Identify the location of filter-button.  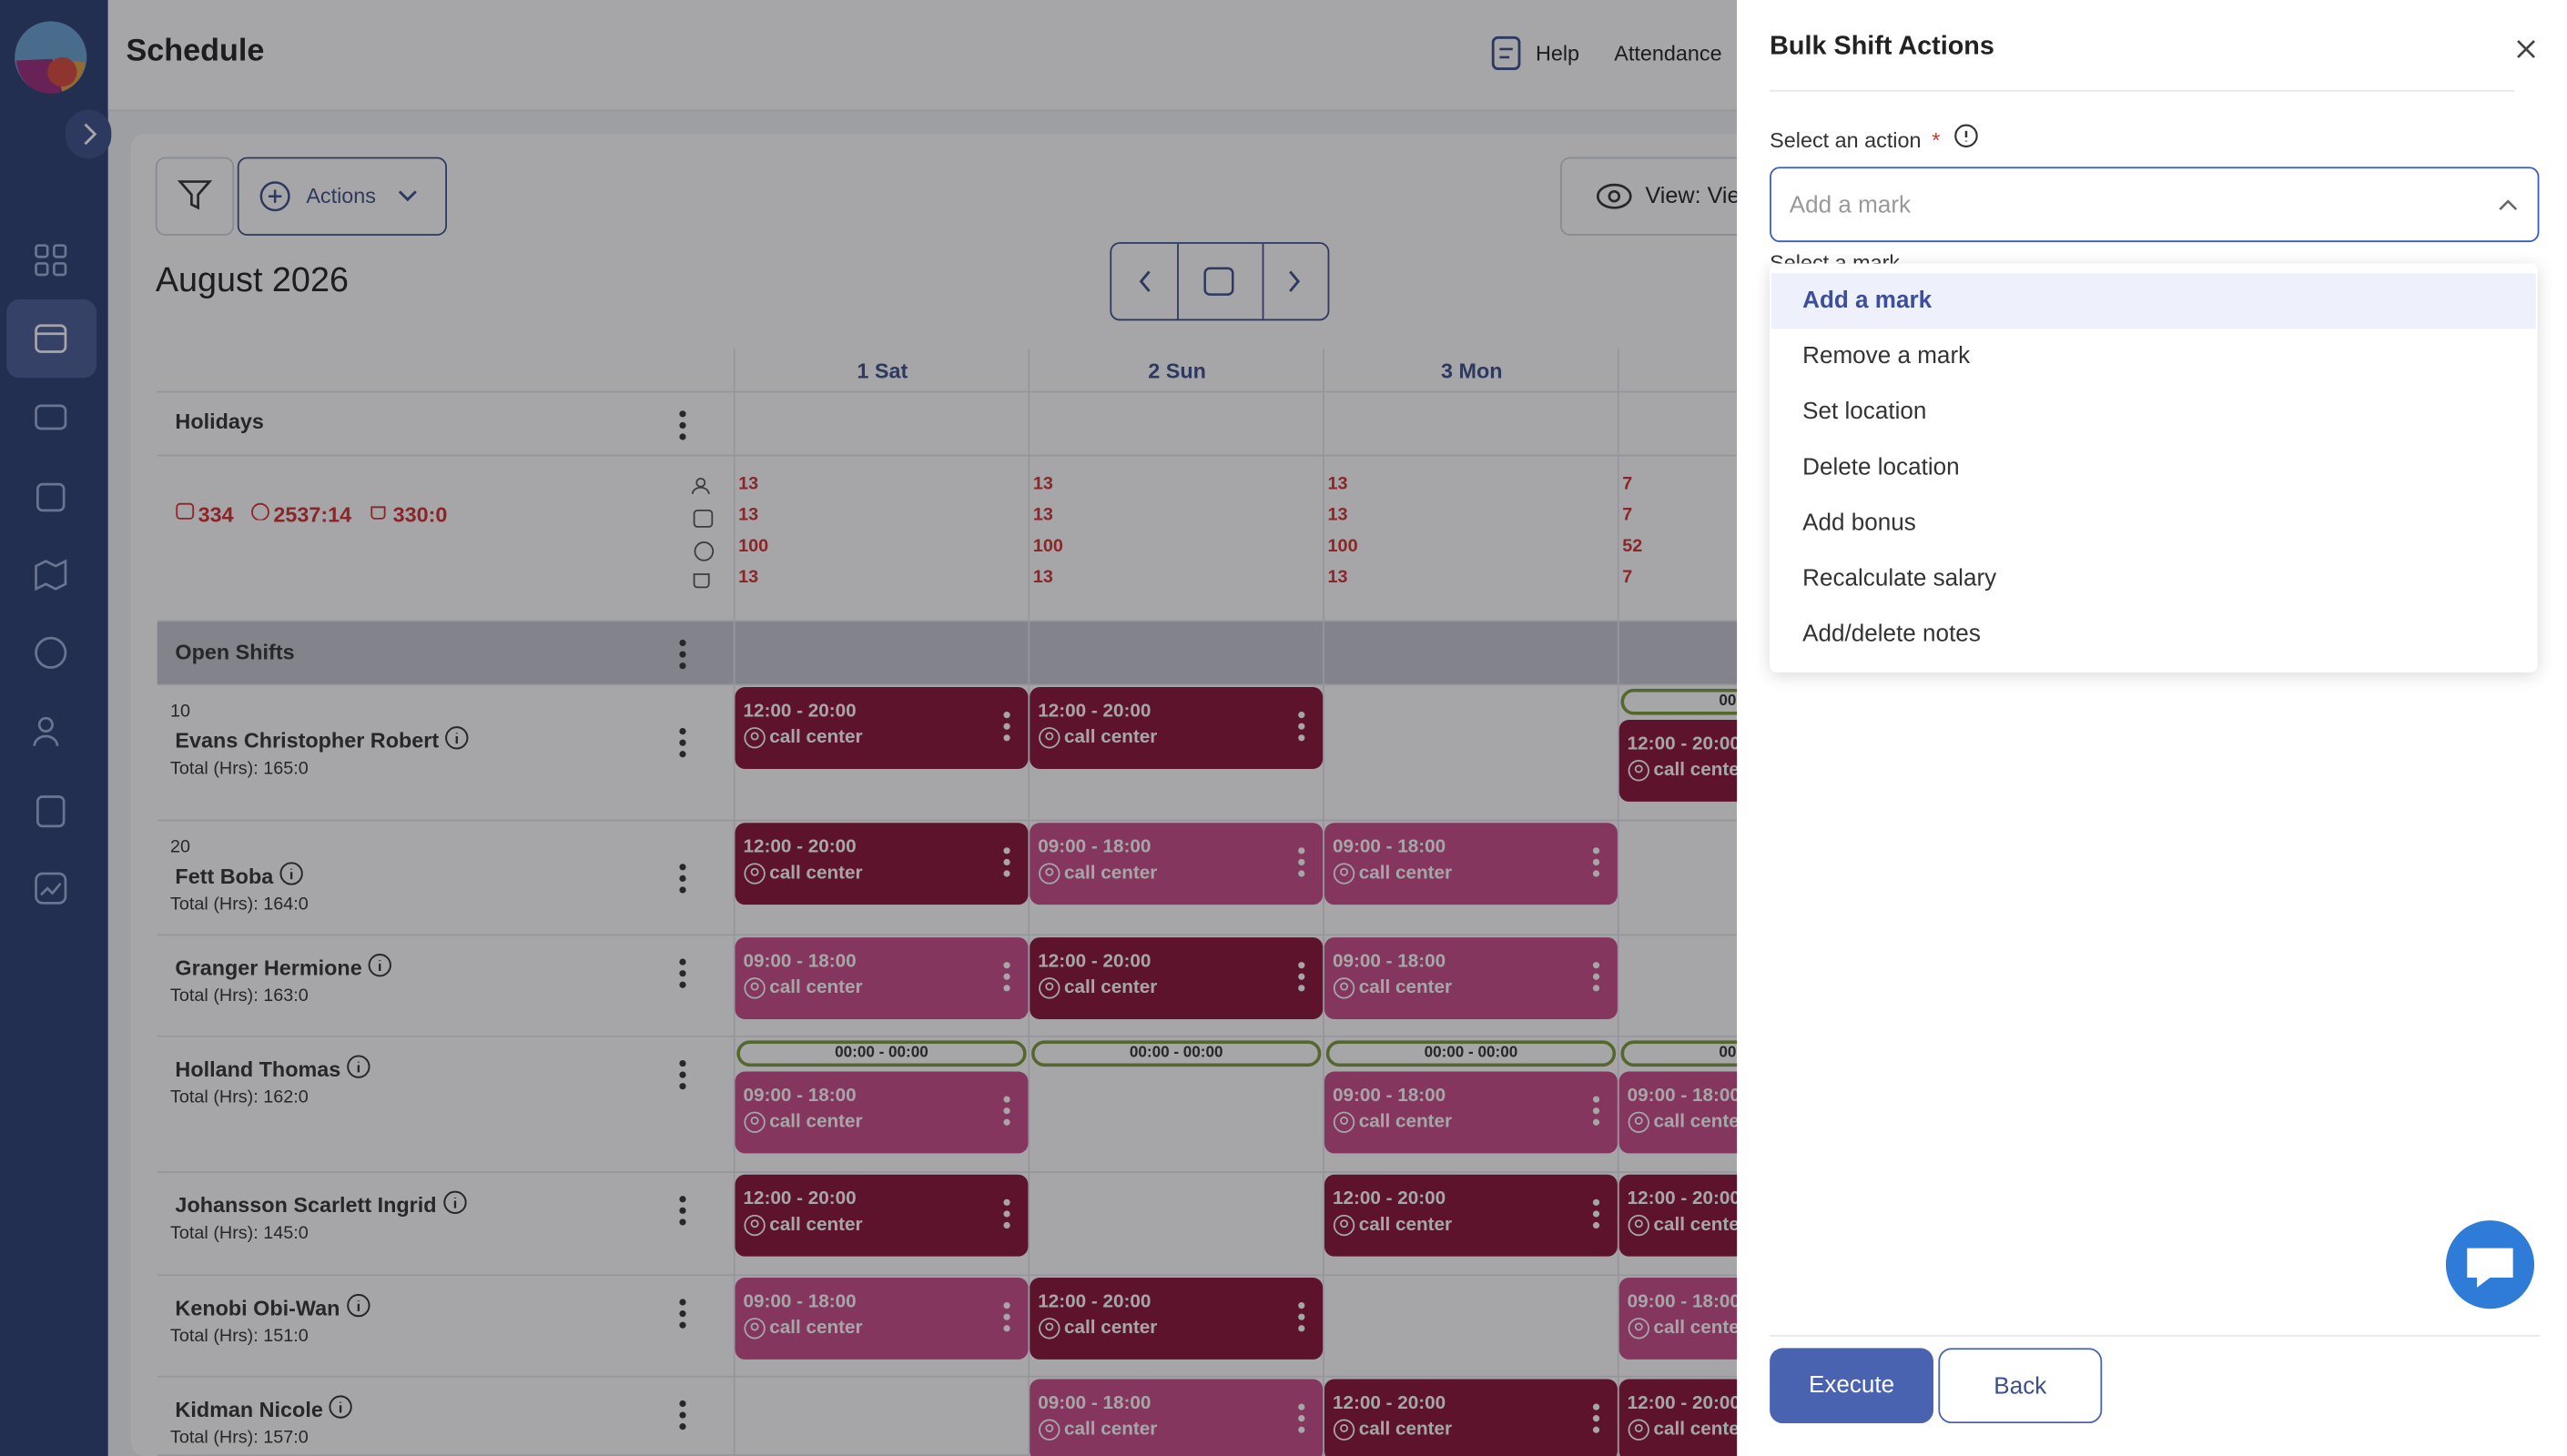
(195, 197).